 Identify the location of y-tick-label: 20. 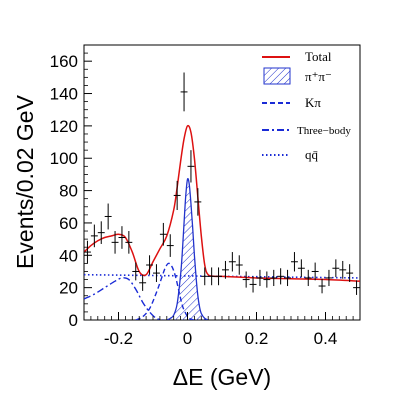
(68, 288).